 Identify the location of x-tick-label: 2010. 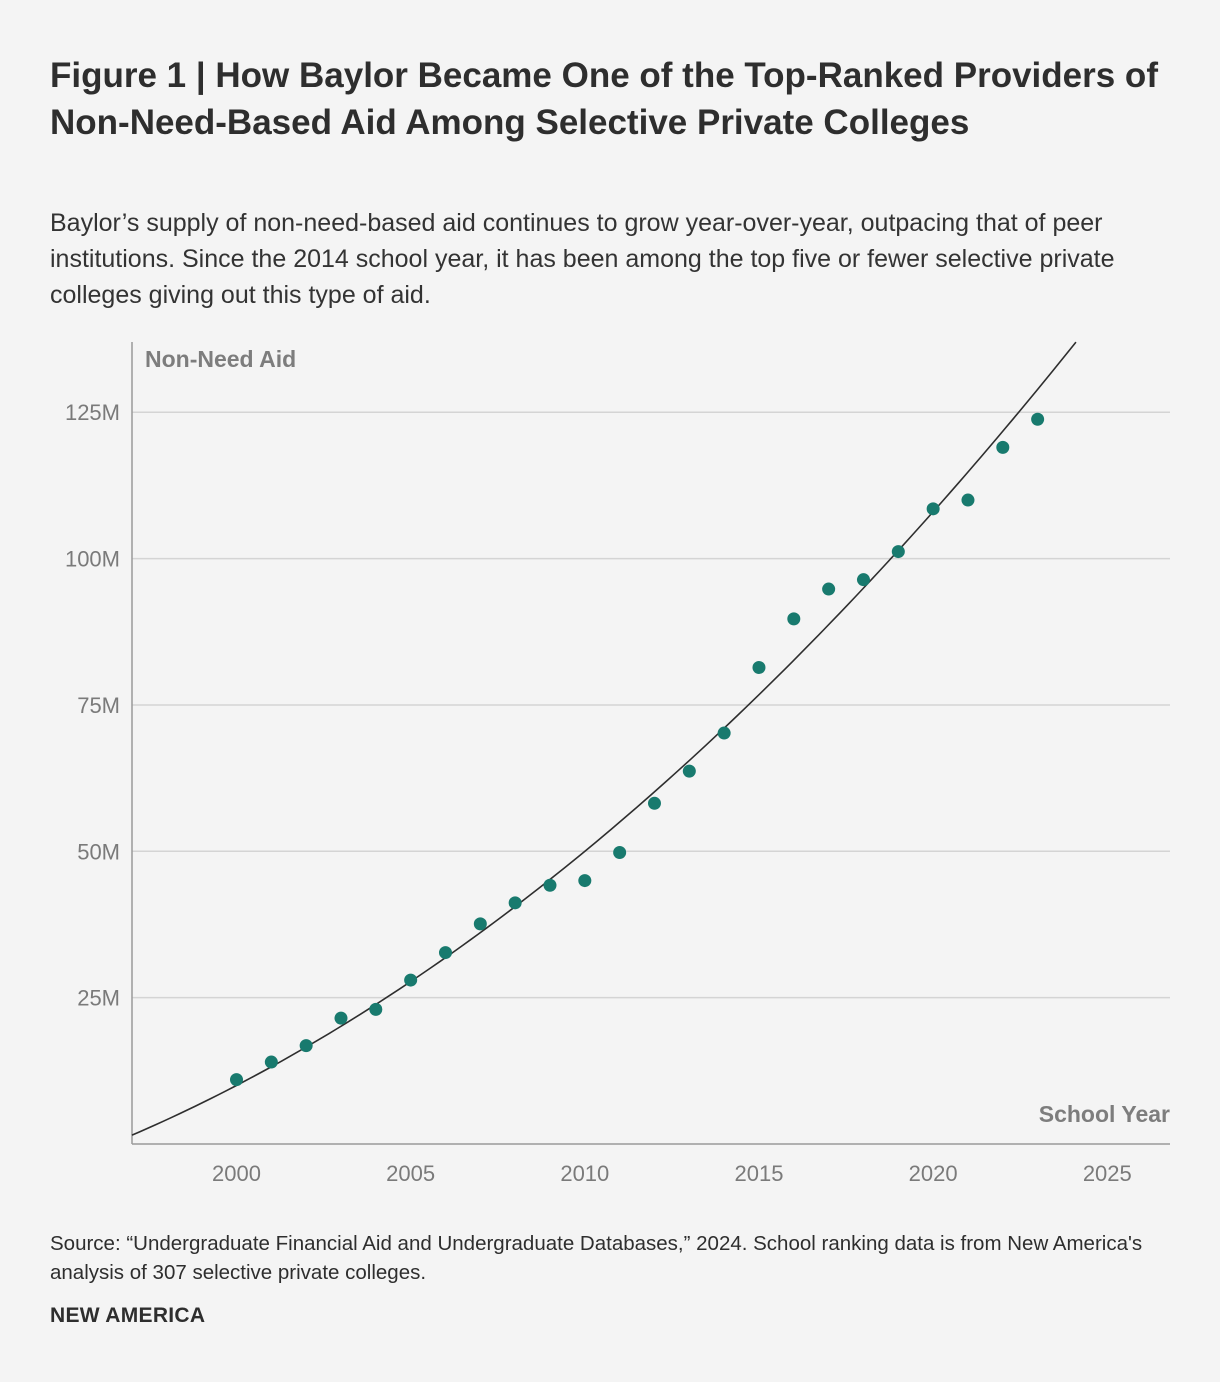
(584, 1173).